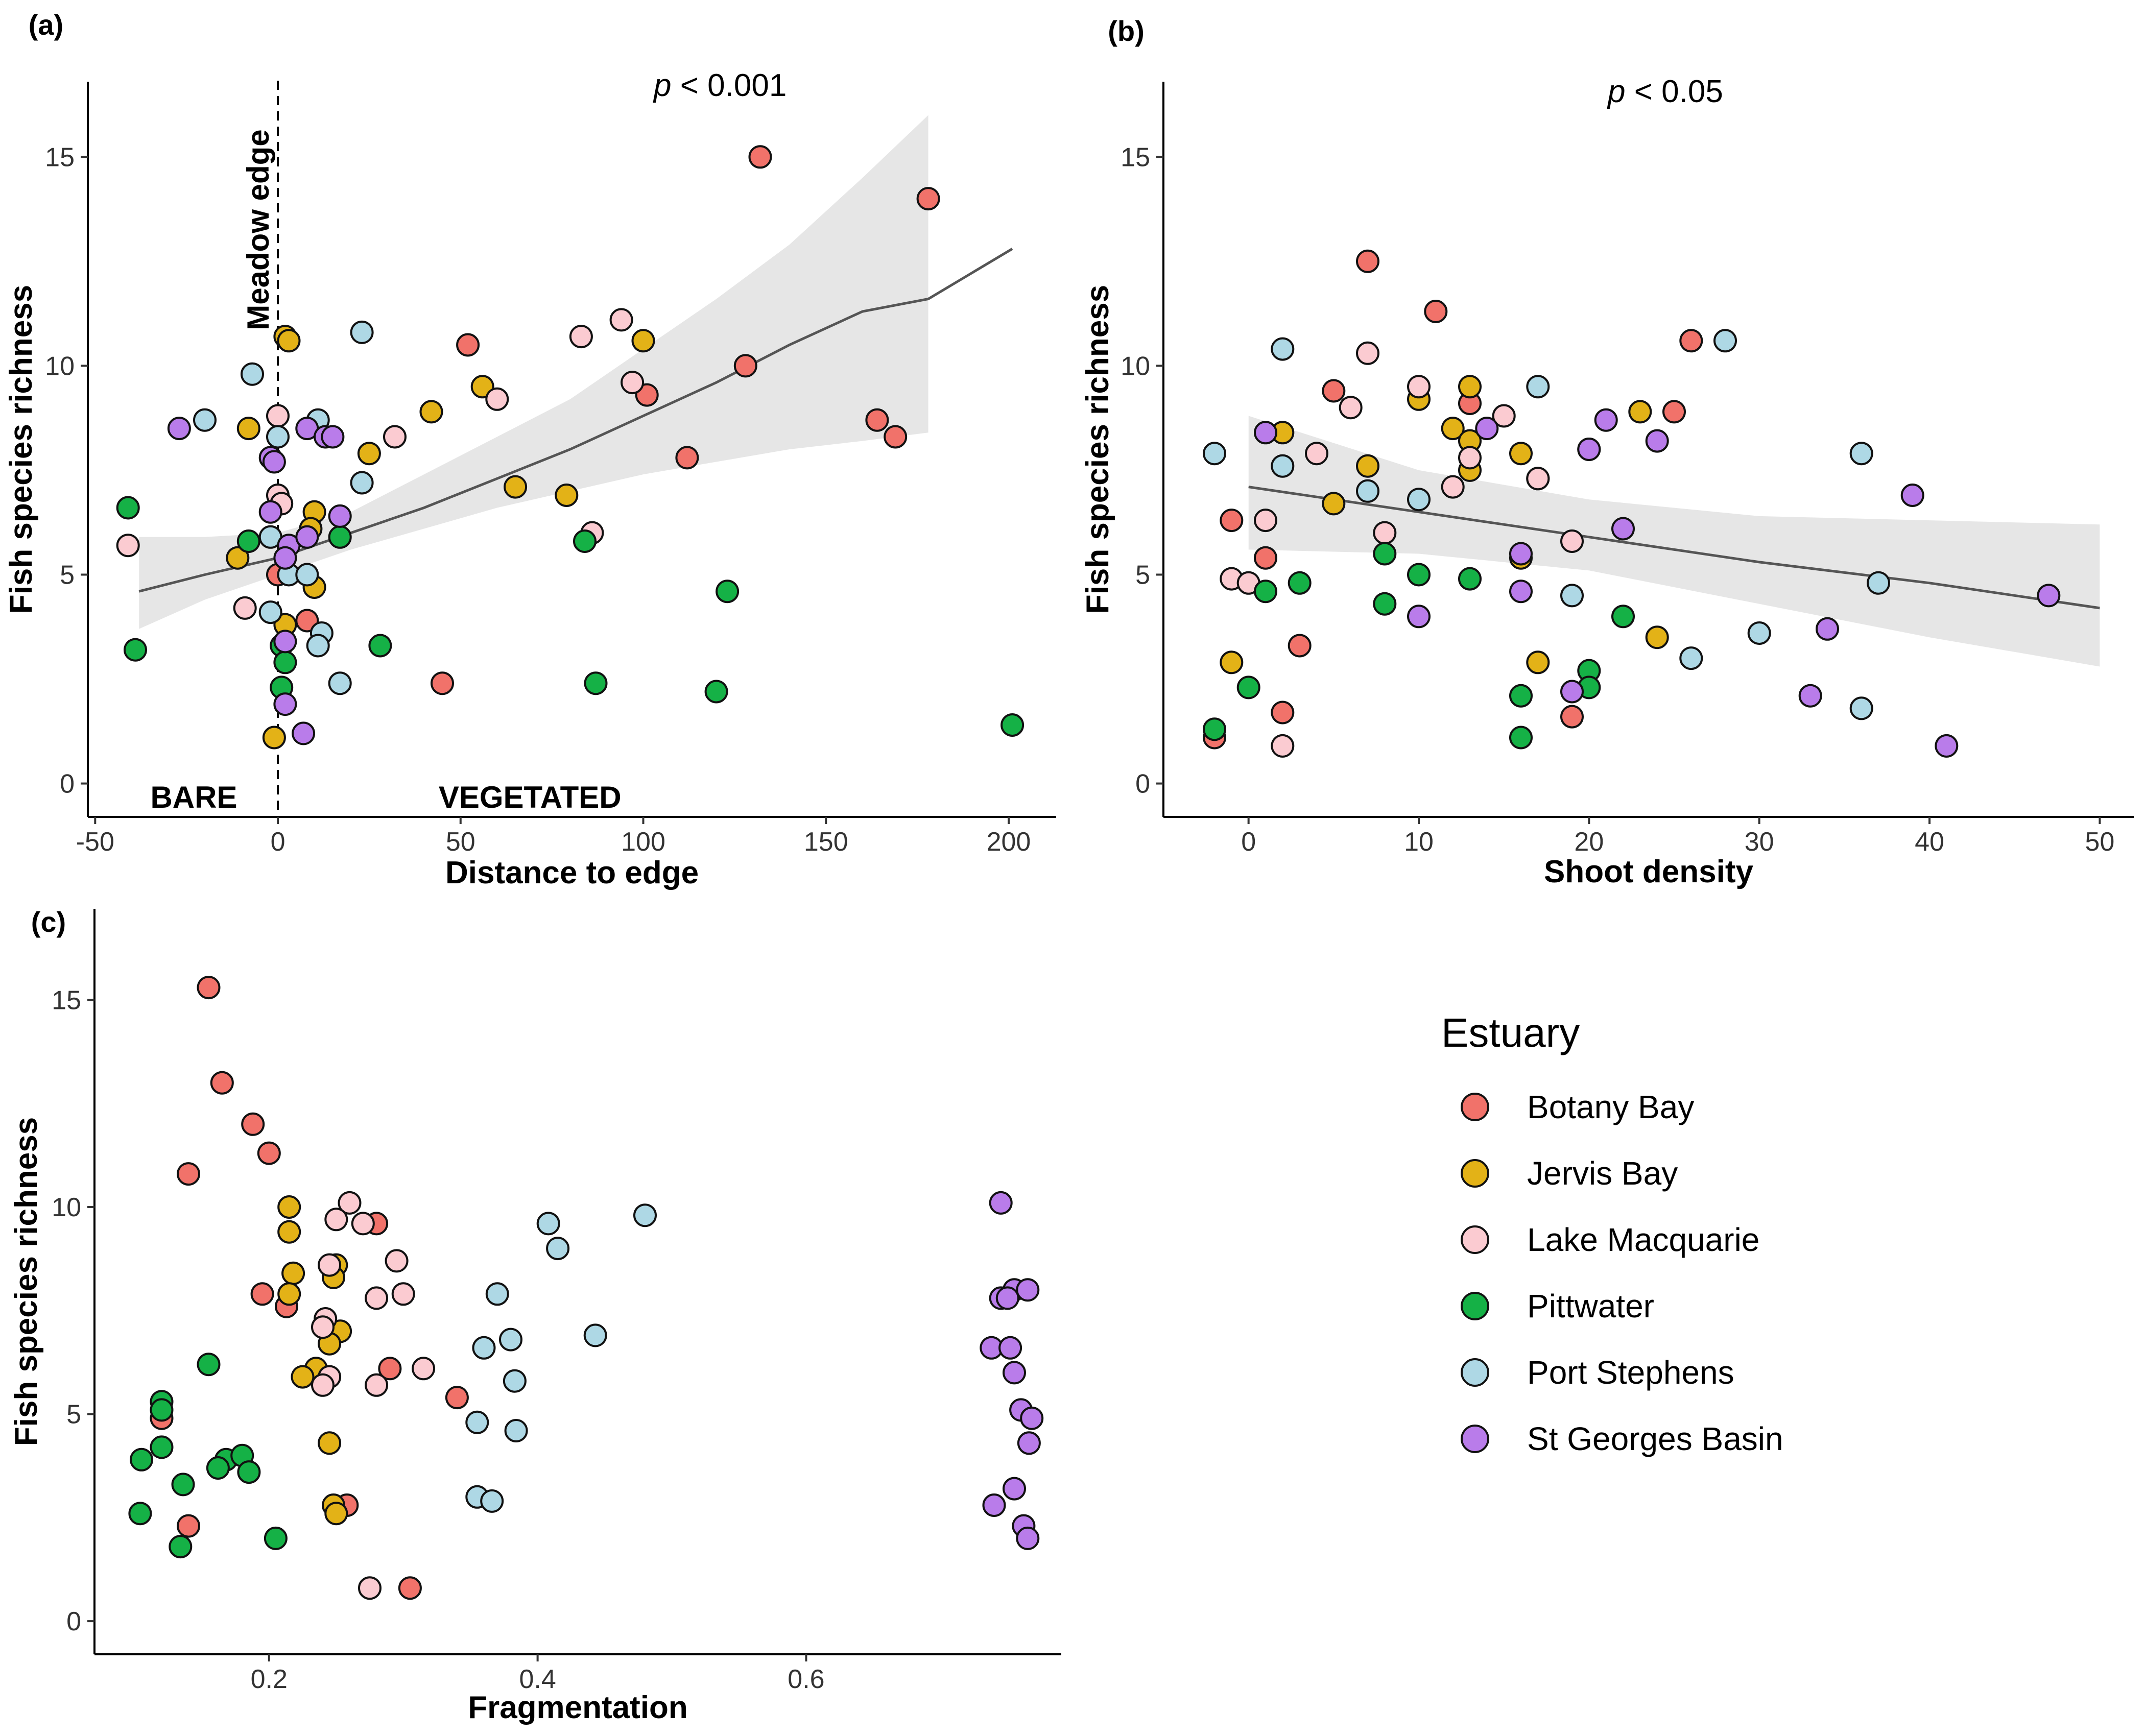 This screenshot has width=2144, height=1736. Describe the element at coordinates (193, 797) in the screenshot. I see `bare-label: BARE` at that location.